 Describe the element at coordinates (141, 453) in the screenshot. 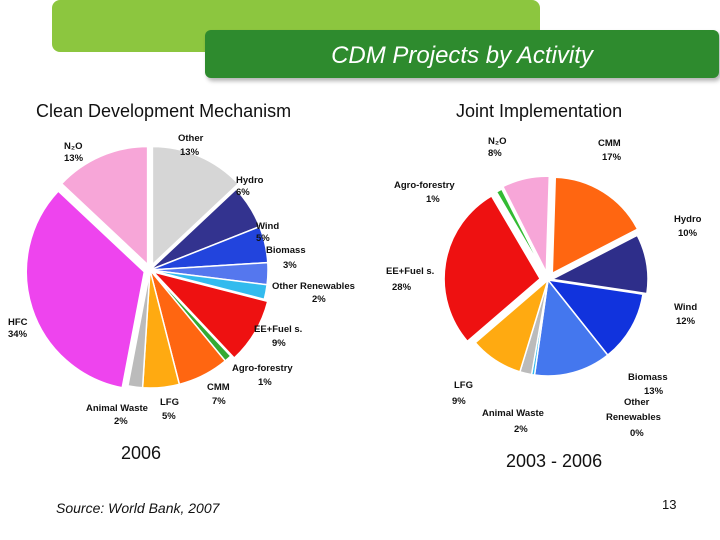

I see `cdm-period: 2006` at that location.